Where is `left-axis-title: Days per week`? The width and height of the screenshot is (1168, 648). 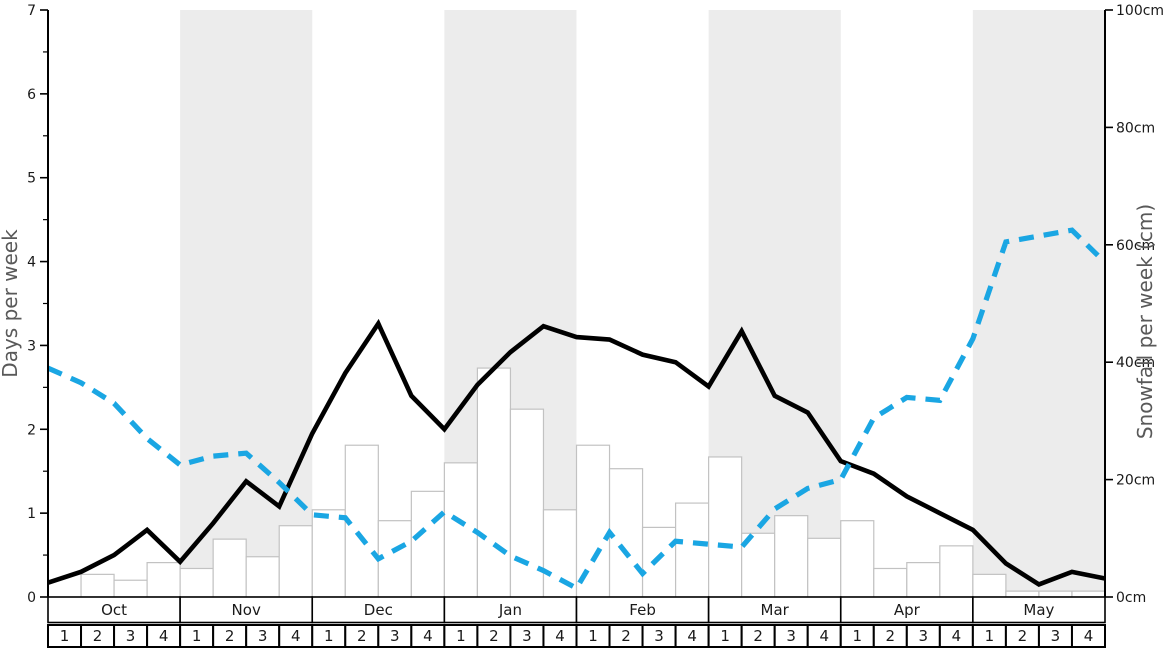 left-axis-title: Days per week is located at coordinates (11, 303).